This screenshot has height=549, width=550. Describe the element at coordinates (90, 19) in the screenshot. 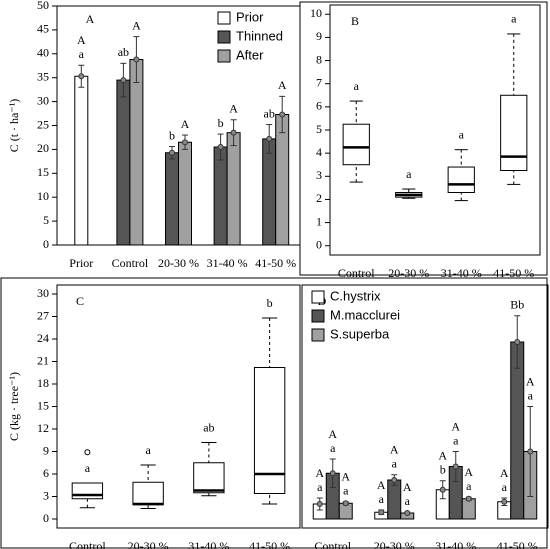

I see `panel-label: A` at that location.